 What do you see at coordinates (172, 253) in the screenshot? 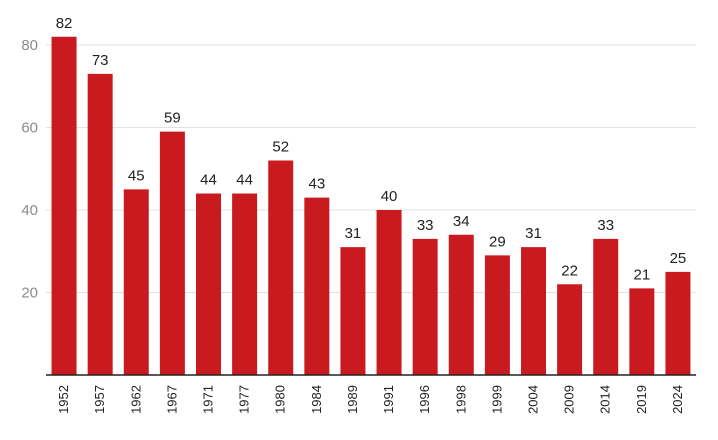
I see `bar-1967` at bounding box center [172, 253].